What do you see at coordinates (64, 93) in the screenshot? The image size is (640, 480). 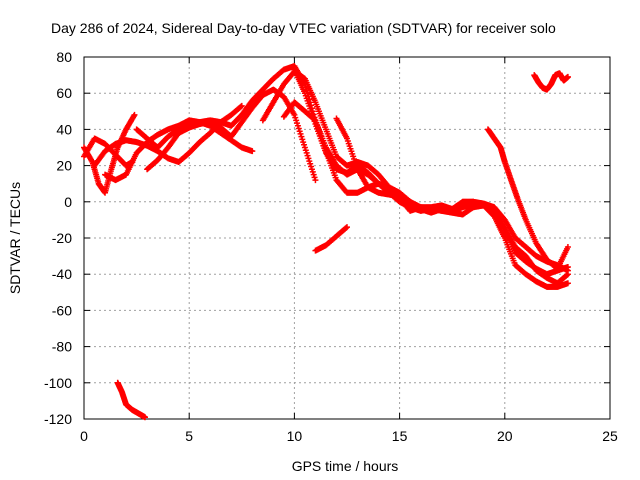 I see `y-tick-label: 60` at bounding box center [64, 93].